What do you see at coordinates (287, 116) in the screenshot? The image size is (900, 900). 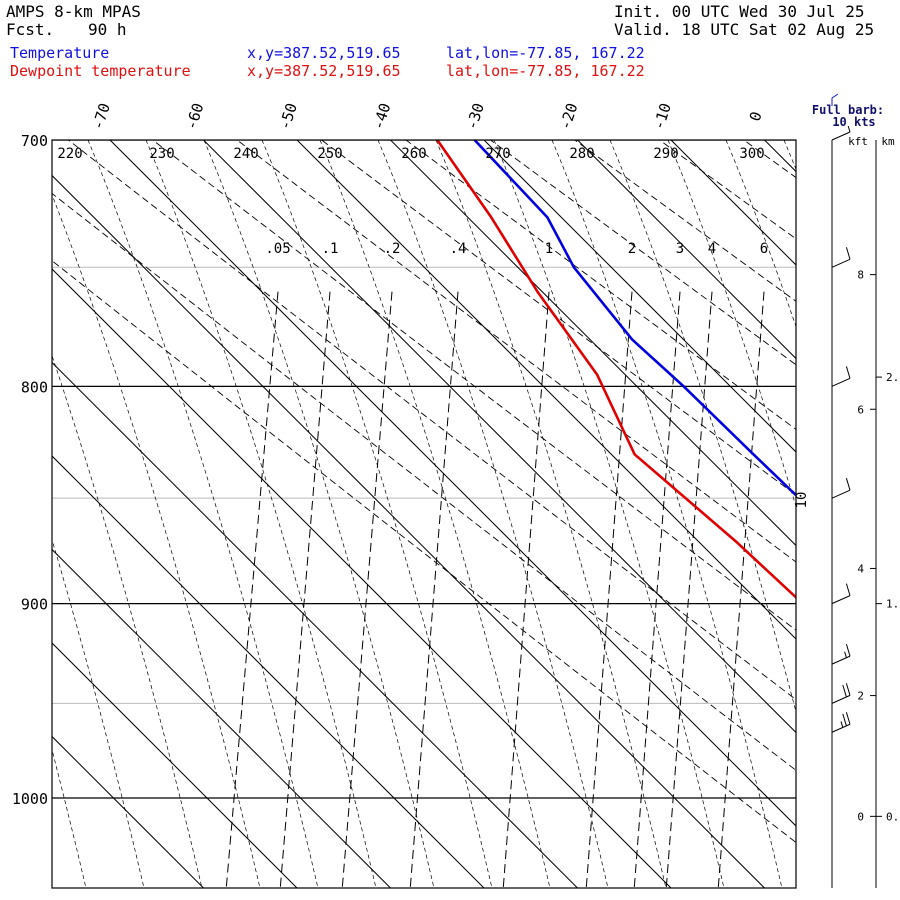 I see `isotherm-label: -50` at bounding box center [287, 116].